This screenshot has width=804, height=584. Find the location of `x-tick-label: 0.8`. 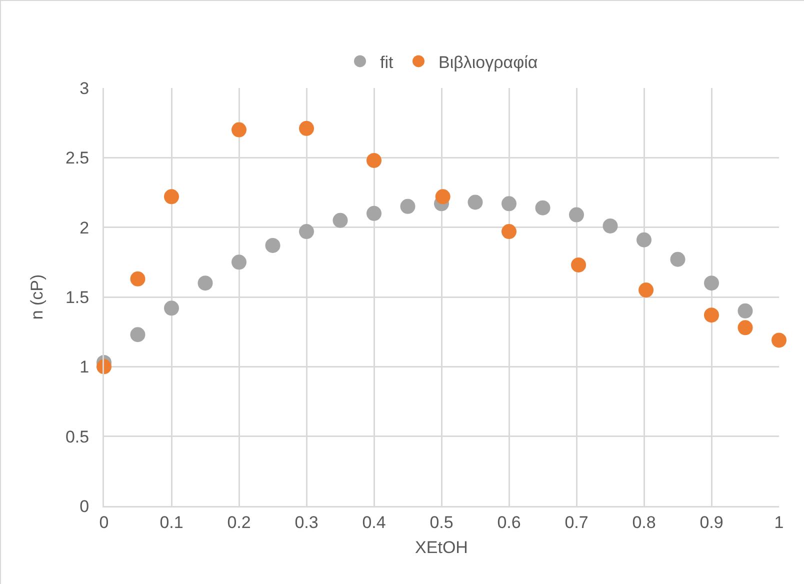

x-tick-label: 0.8 is located at coordinates (644, 522).